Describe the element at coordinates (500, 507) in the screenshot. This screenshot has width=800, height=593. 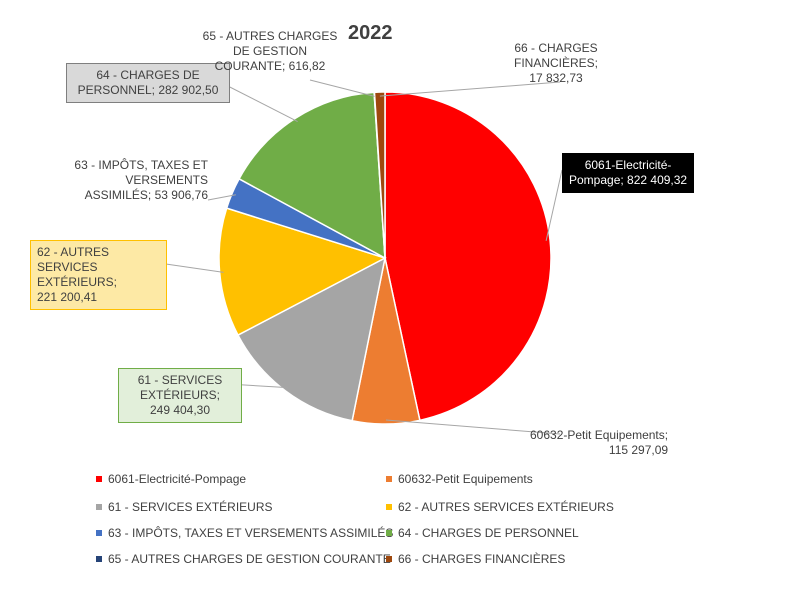
I see `legend-item: 62 - AUTRES SERVICES EXTÉRIEURS` at that location.